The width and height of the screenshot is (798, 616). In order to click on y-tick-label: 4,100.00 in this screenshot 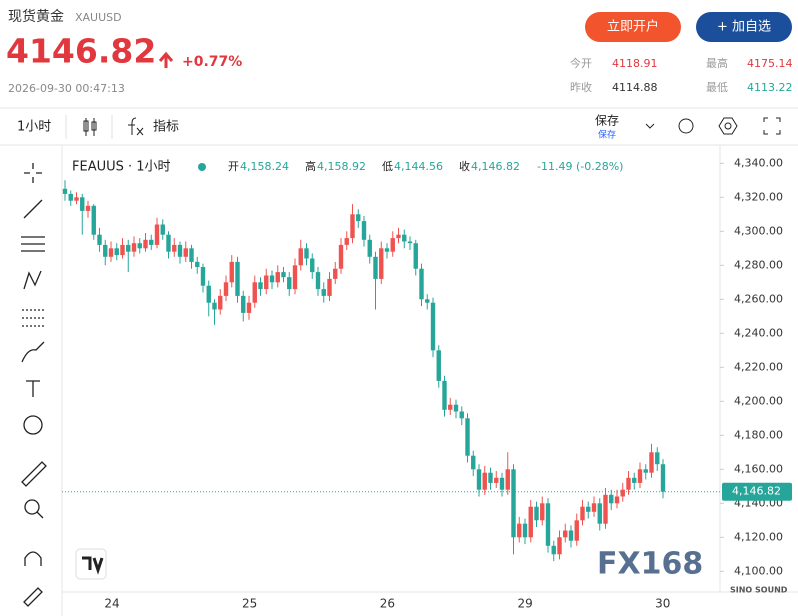, I will do `click(758, 570)`.